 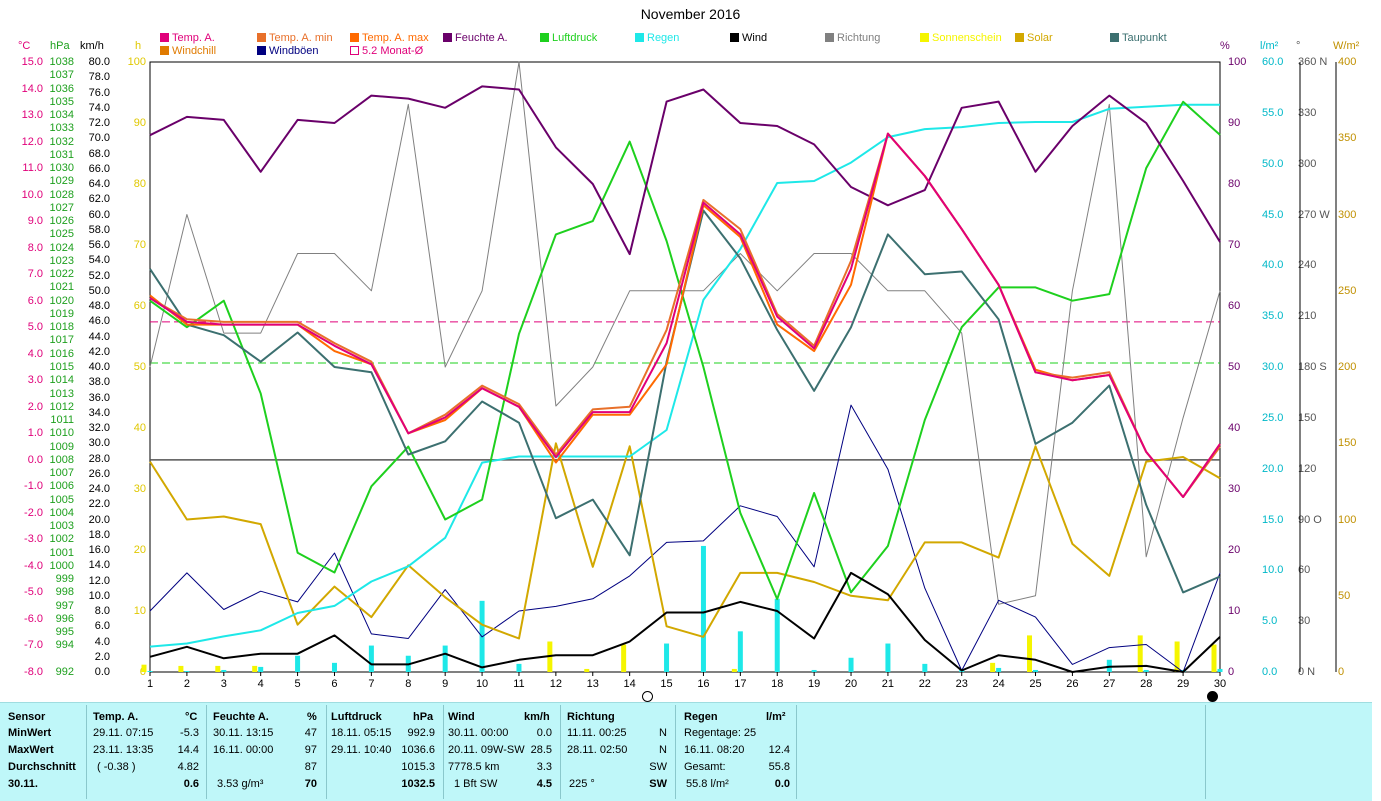 What do you see at coordinates (888, 684) in the screenshot?
I see `x-tick-label: 21` at bounding box center [888, 684].